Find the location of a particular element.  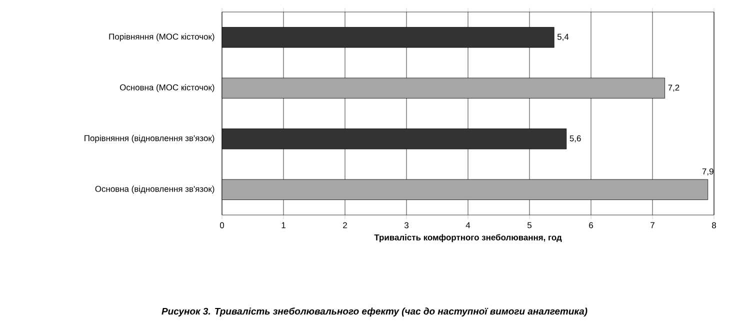

x-axis-title: Тривалість комфортного знеболювання, год is located at coordinates (468, 238).